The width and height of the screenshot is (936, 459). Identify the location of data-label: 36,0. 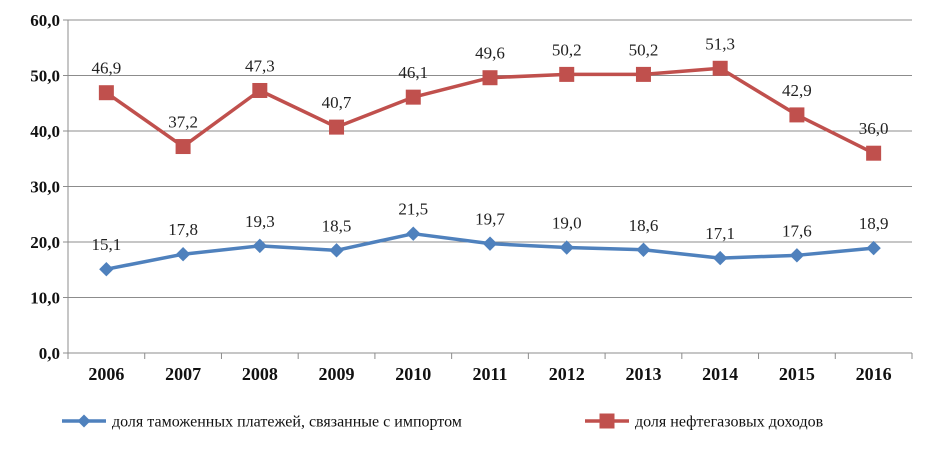
(874, 128).